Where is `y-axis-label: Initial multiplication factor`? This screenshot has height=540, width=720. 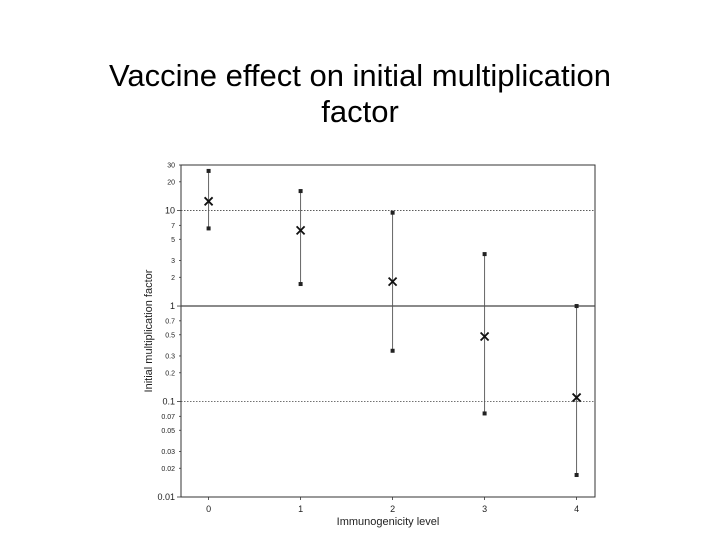 y-axis-label: Initial multiplication factor is located at coordinates (149, 330).